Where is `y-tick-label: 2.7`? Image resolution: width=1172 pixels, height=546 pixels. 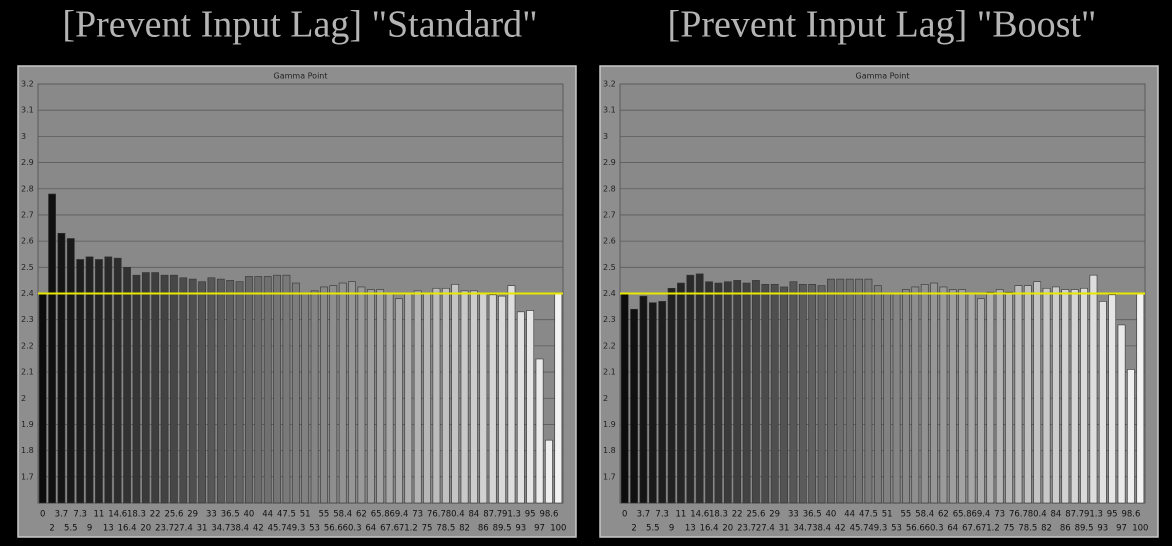
y-tick-label: 2.7 is located at coordinates (27, 214).